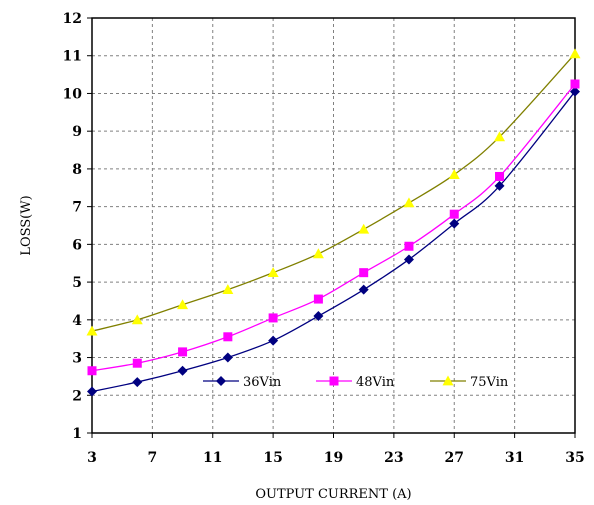 The height and width of the screenshot is (505, 594). I want to click on y-tick-label: 4, so click(77, 321).